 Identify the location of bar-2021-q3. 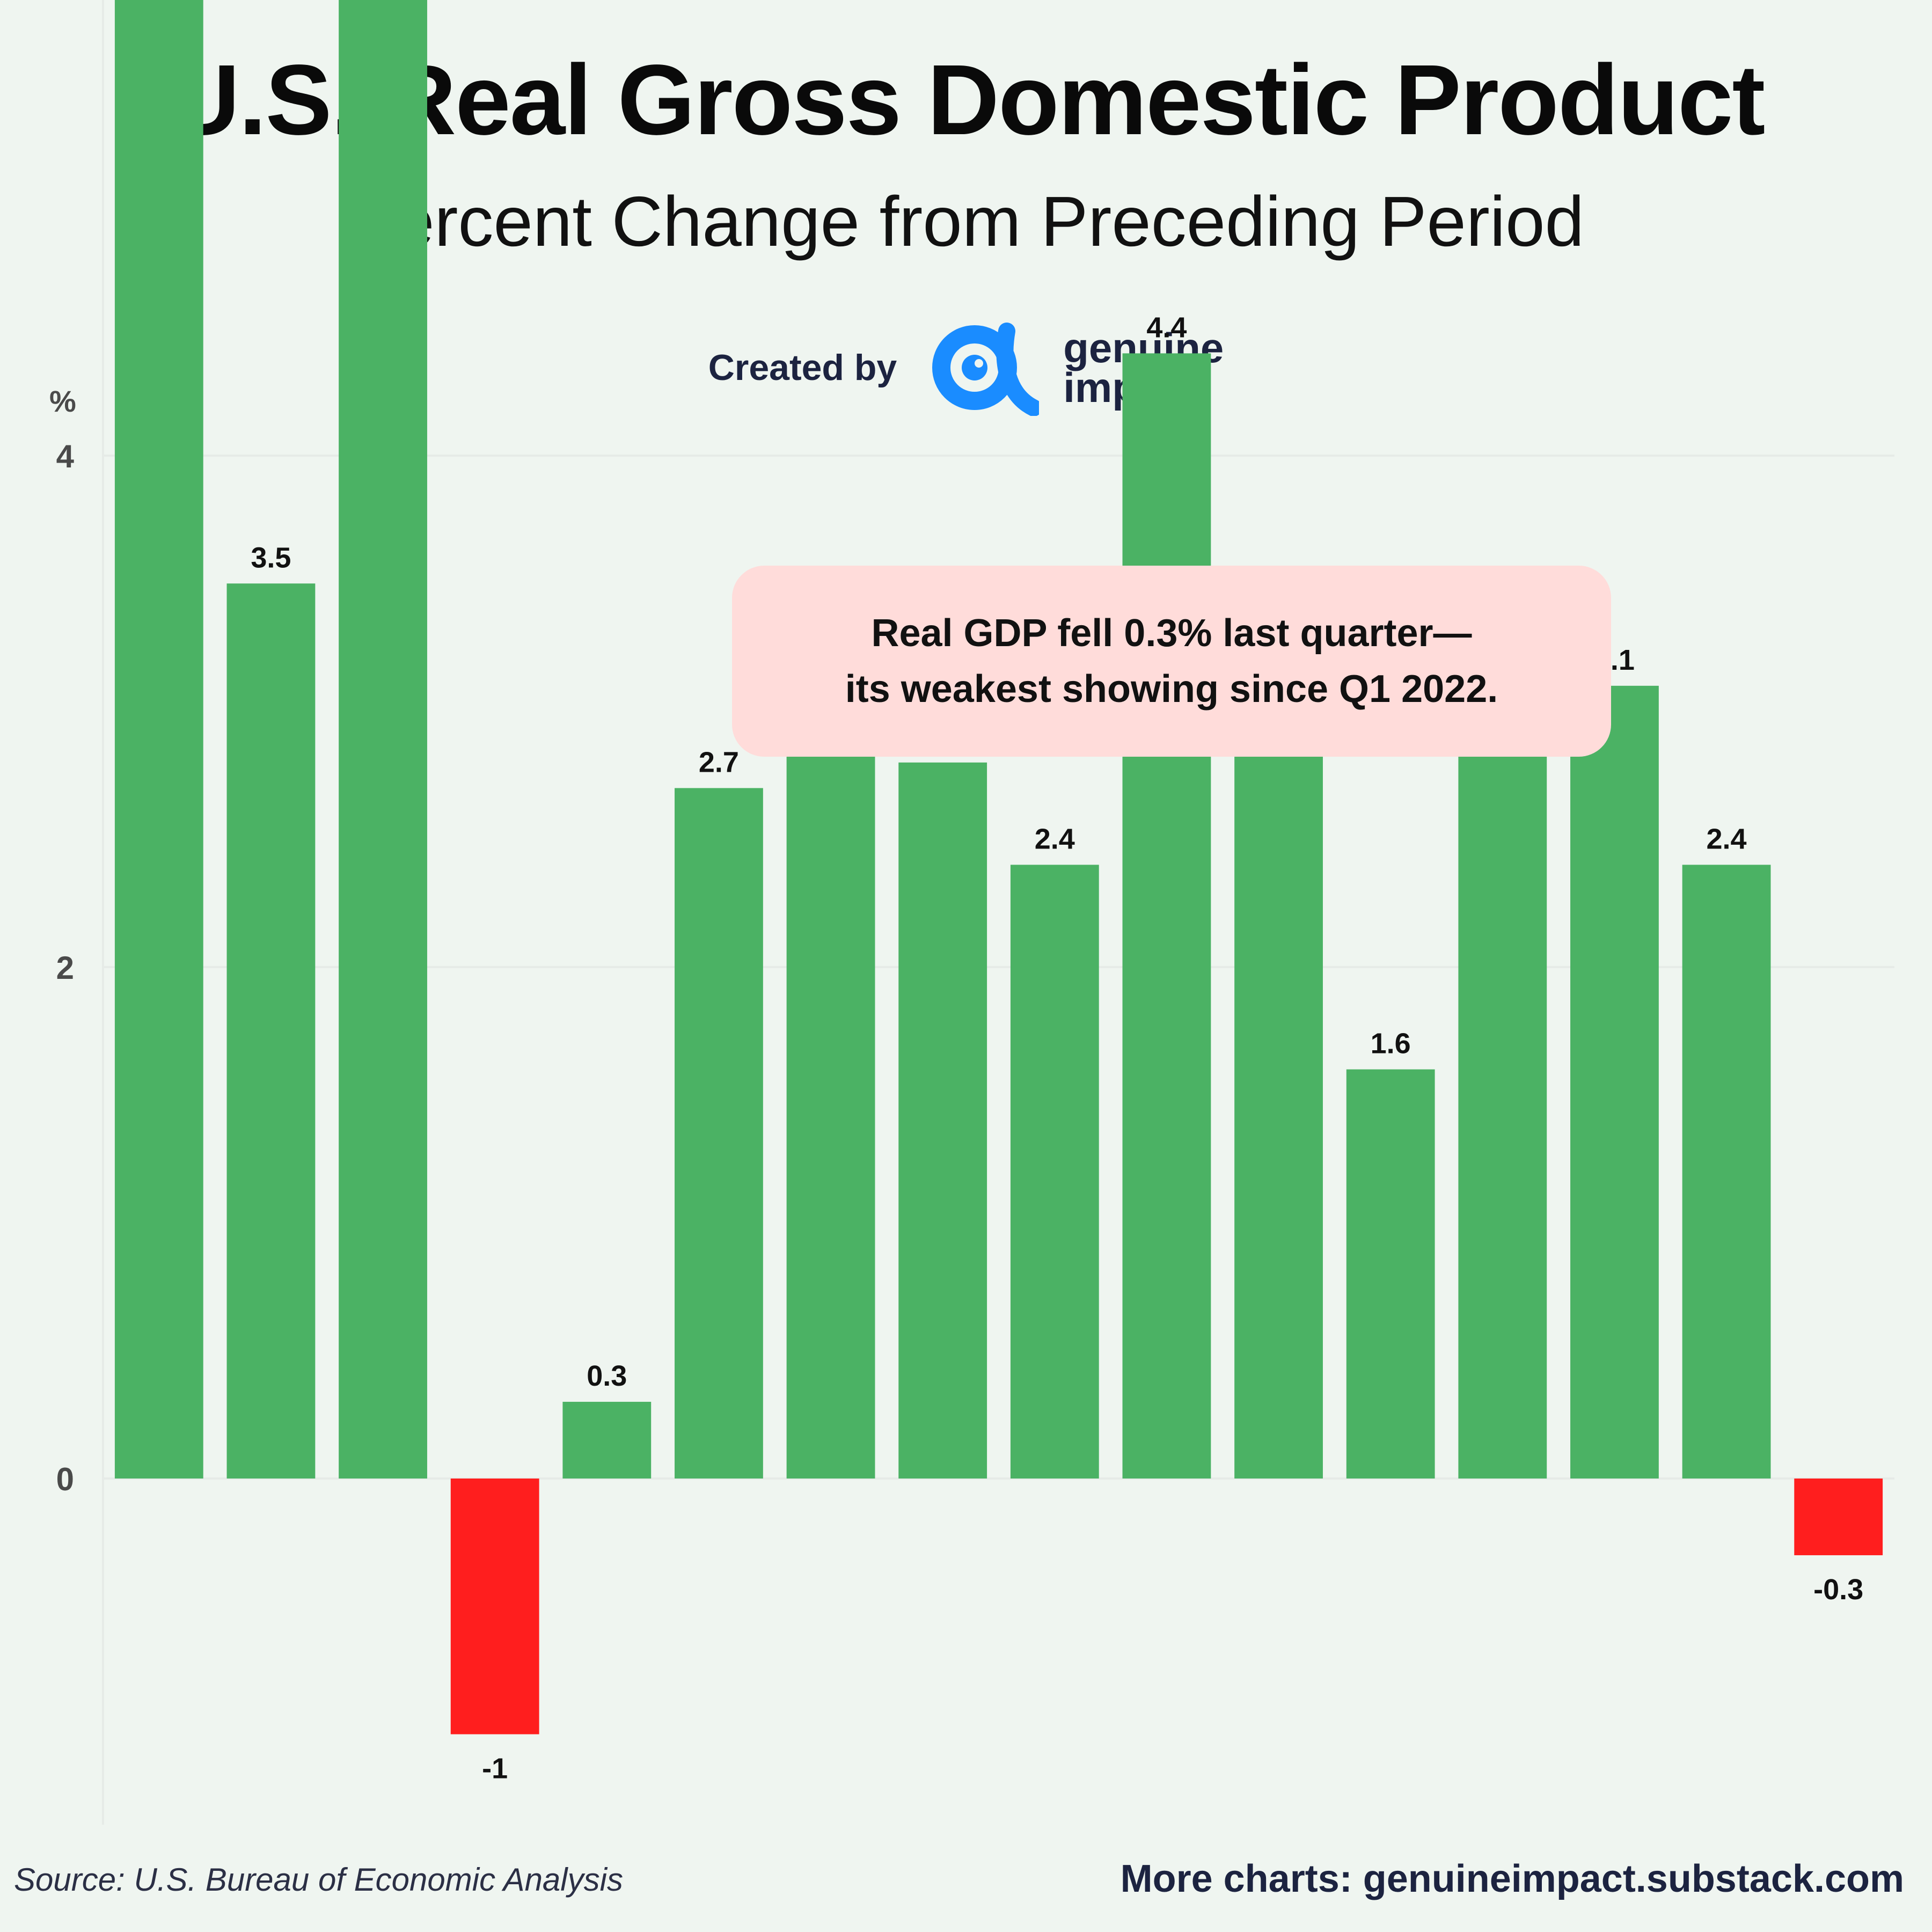
(271, 1031).